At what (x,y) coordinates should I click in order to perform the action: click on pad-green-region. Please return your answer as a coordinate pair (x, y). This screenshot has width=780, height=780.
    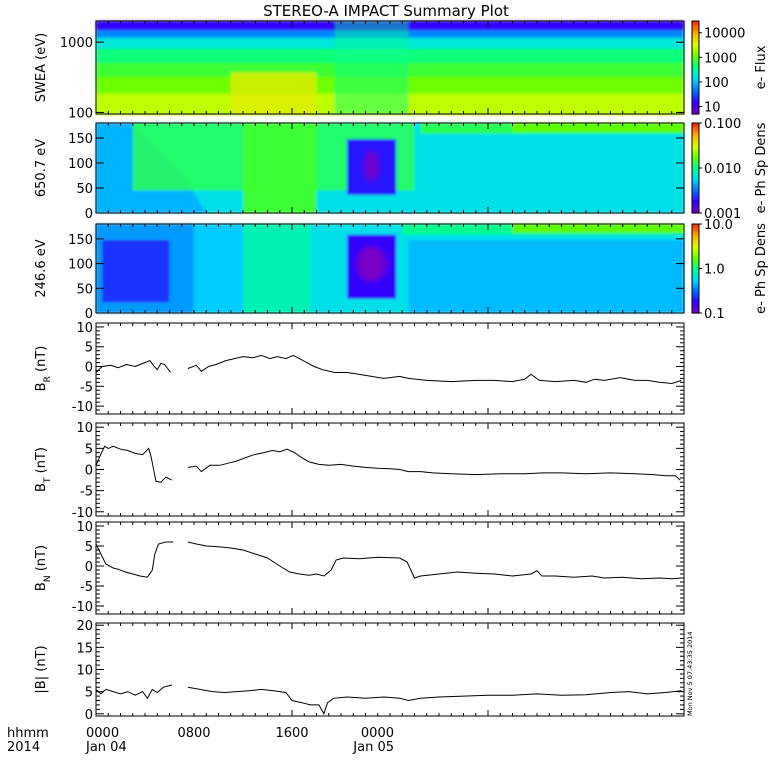
    Looking at the image, I should click on (280, 168).